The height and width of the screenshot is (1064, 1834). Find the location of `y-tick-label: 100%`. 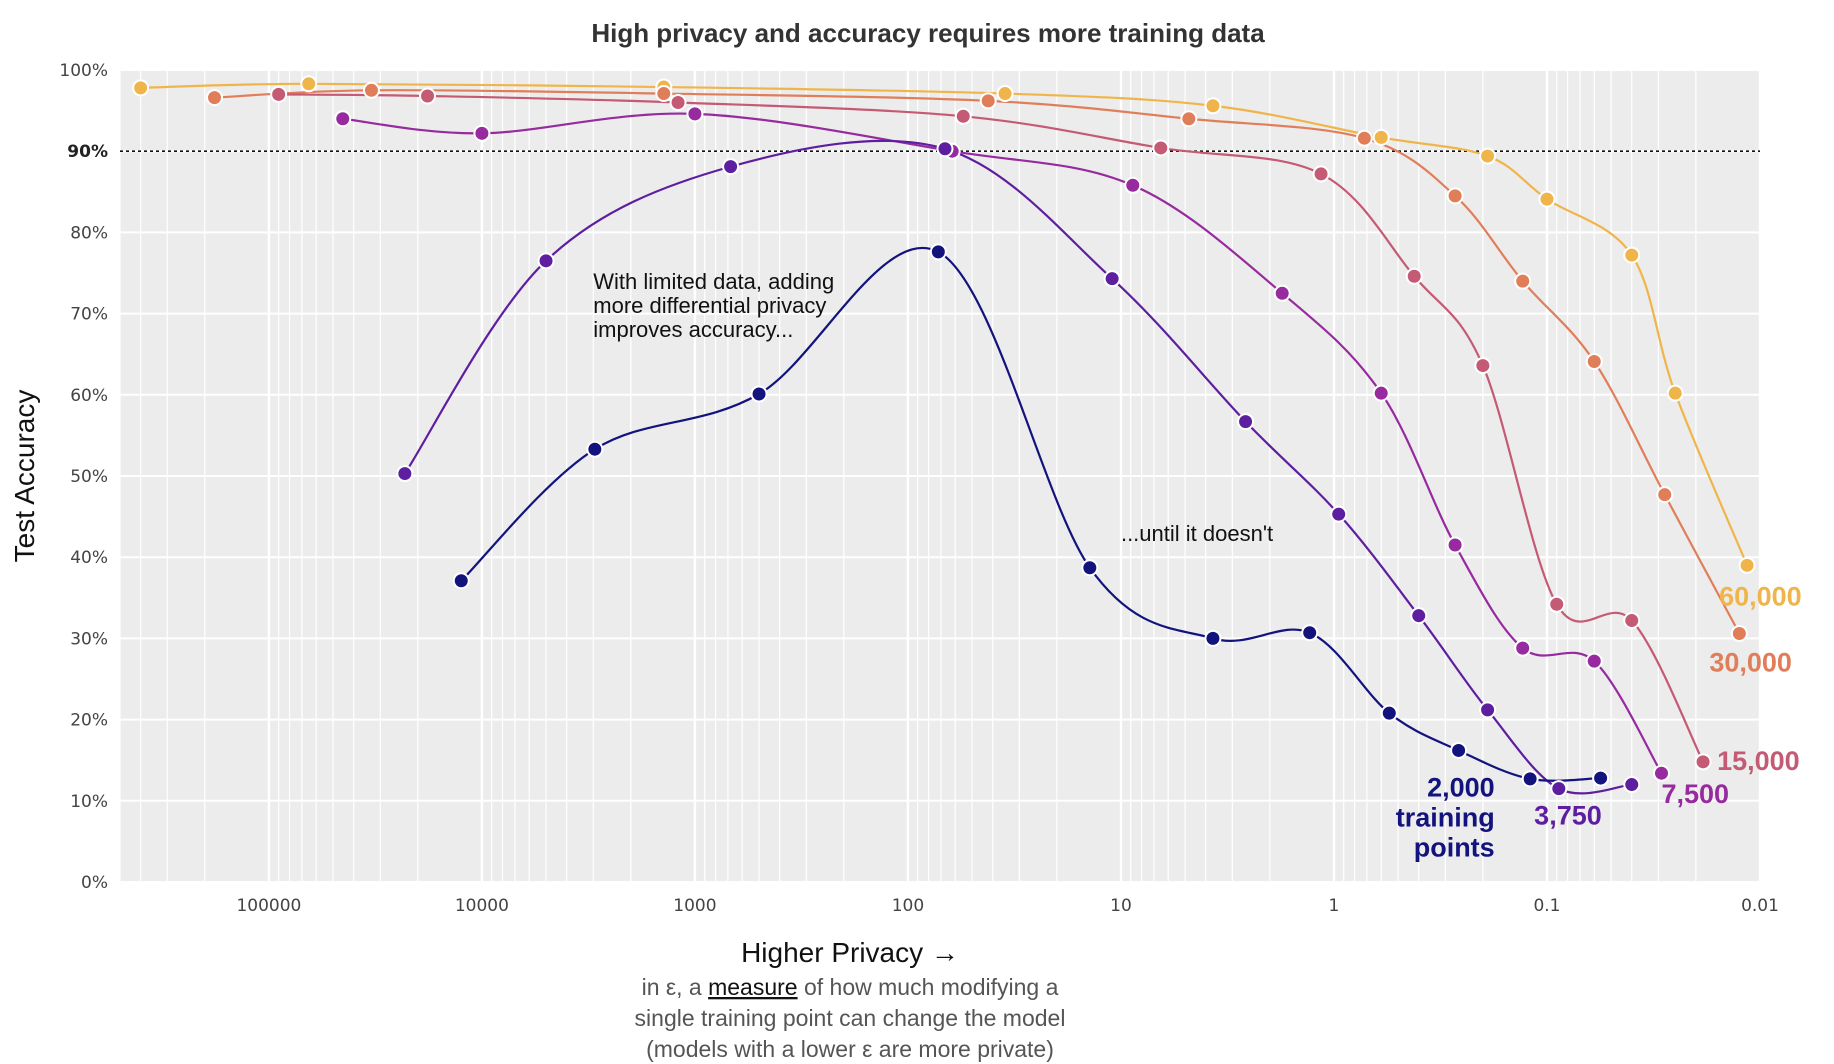

y-tick-label: 100% is located at coordinates (83, 71).